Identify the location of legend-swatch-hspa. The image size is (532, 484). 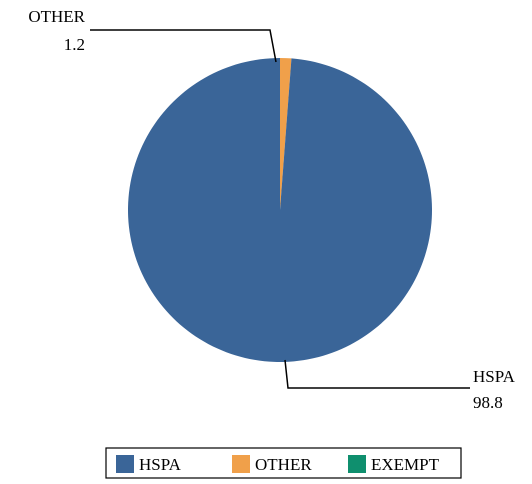
(125, 464).